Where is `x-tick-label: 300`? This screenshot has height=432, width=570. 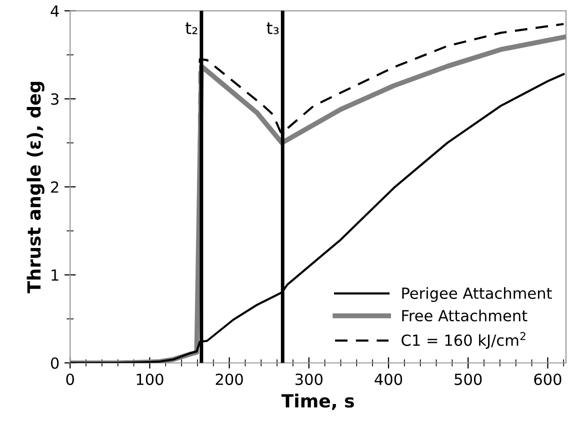 x-tick-label: 300 is located at coordinates (308, 380).